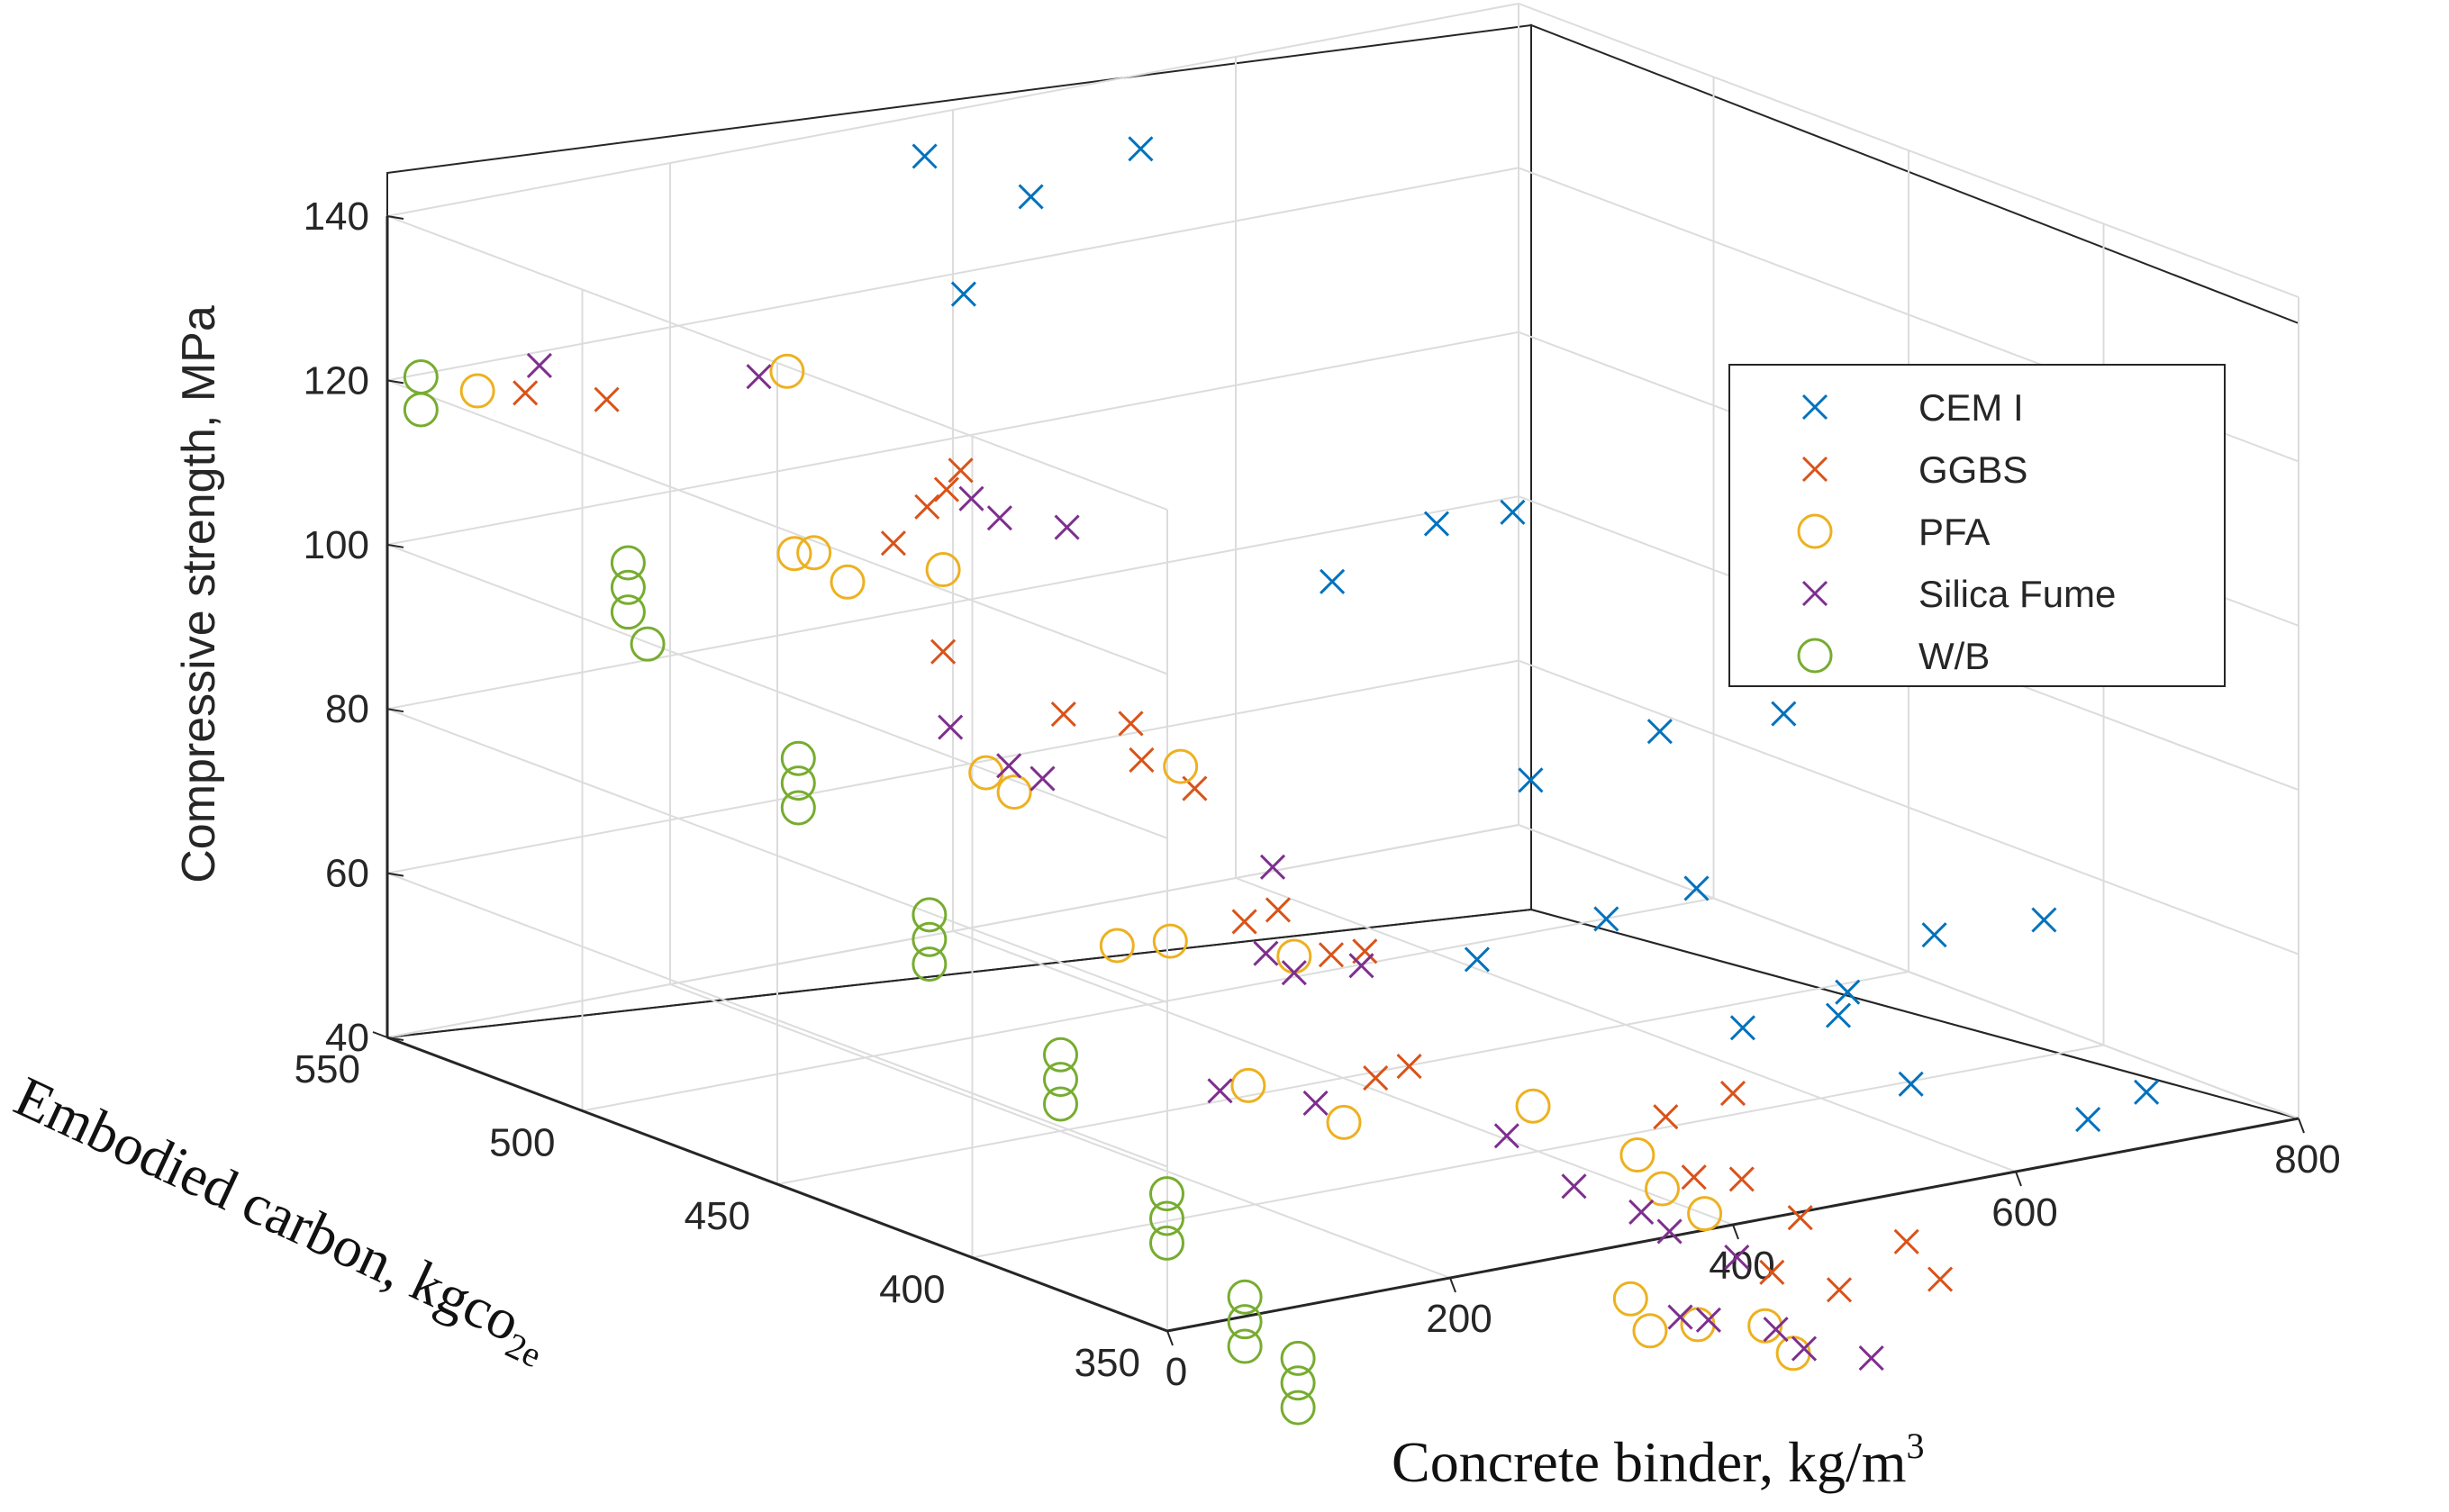 The height and width of the screenshot is (1512, 2449). I want to click on x-axis-title-superscript: 3, so click(1916, 1446).